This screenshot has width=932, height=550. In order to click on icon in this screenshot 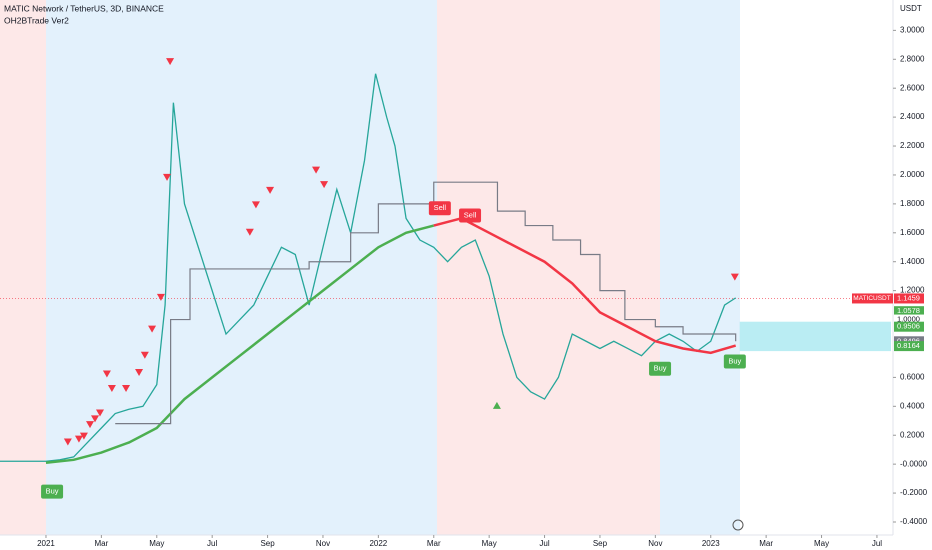, I will do `click(738, 525)`.